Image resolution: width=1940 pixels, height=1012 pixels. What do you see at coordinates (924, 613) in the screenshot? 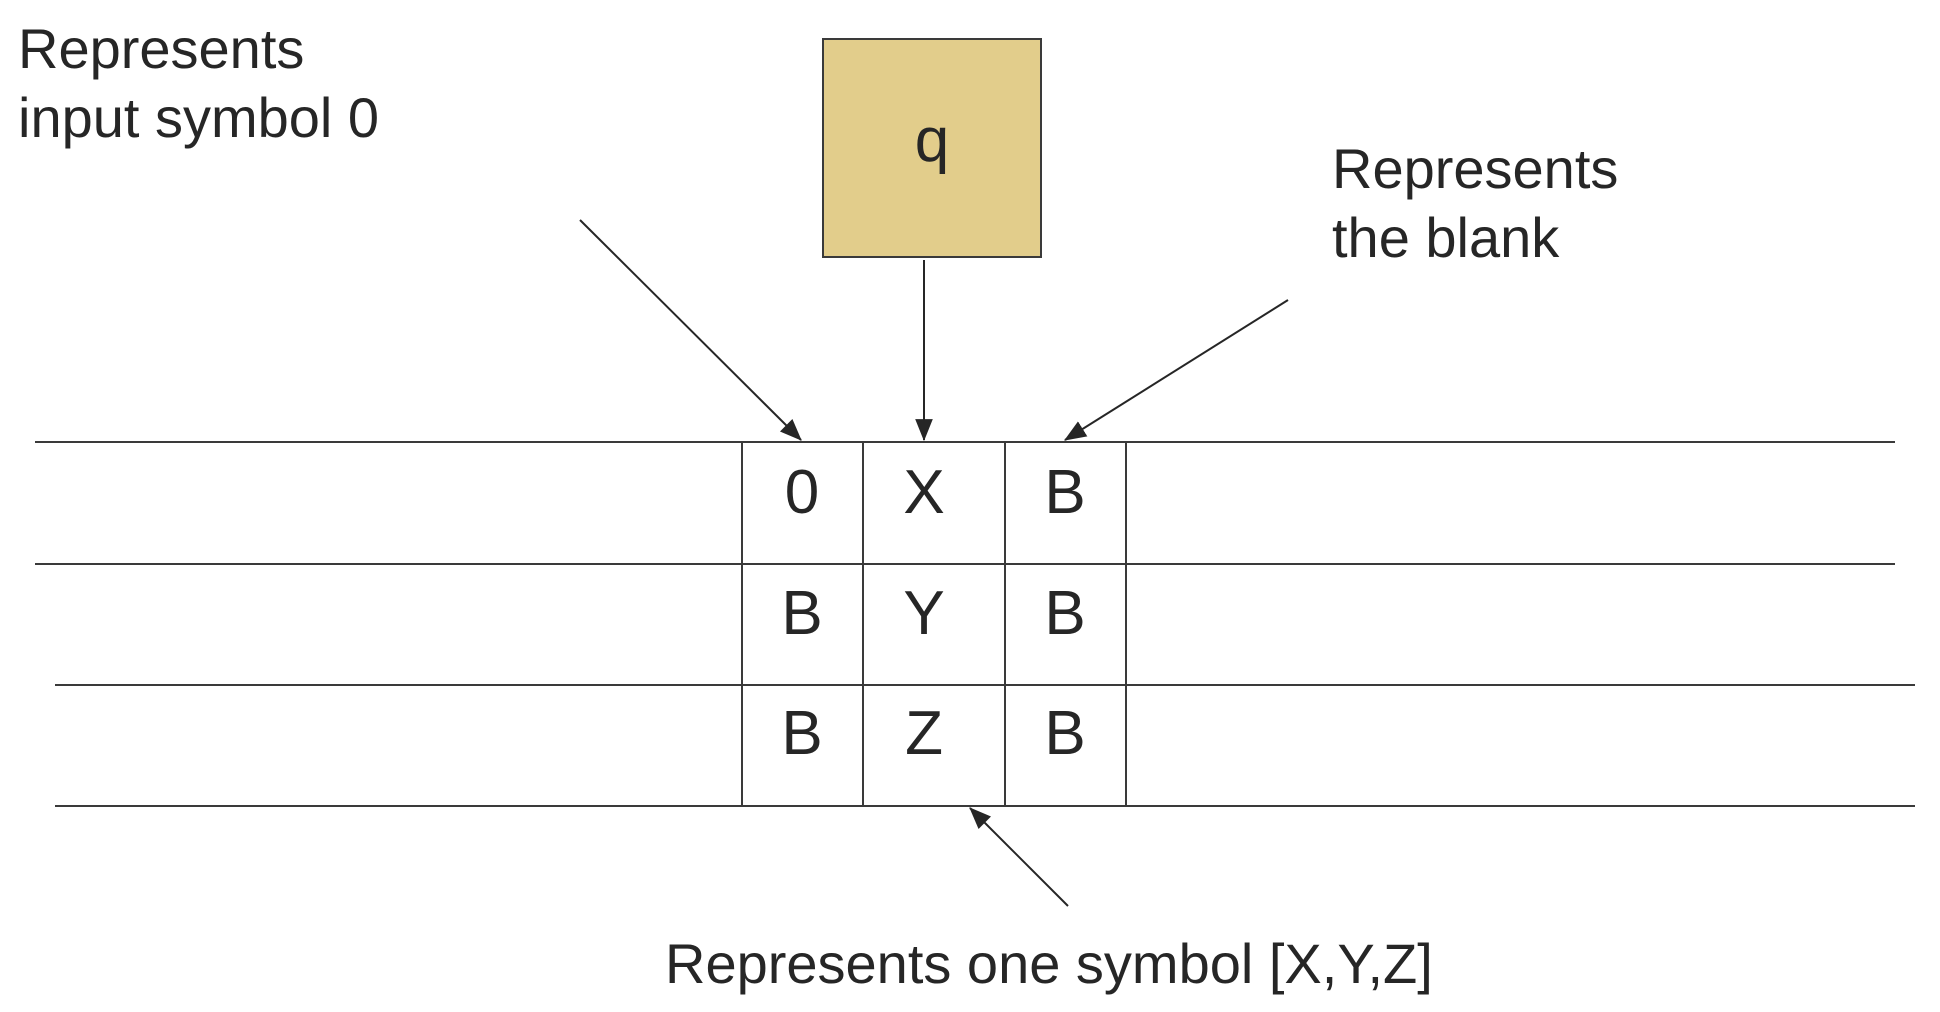
I see `tape-cell: Y` at bounding box center [924, 613].